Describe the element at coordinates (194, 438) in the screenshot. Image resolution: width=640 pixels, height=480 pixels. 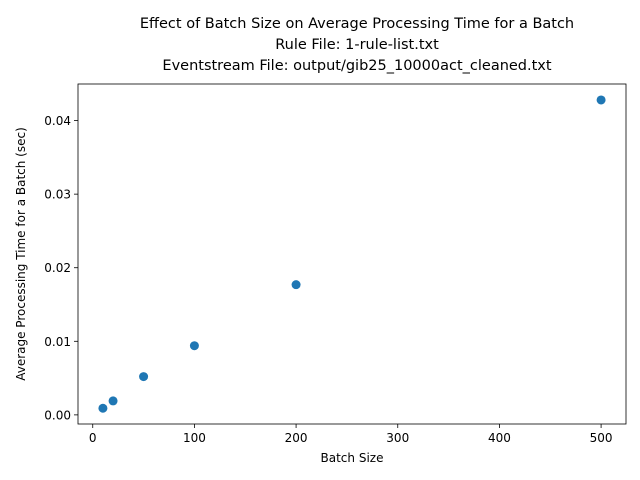
I see `x-tick-label: 100` at that location.